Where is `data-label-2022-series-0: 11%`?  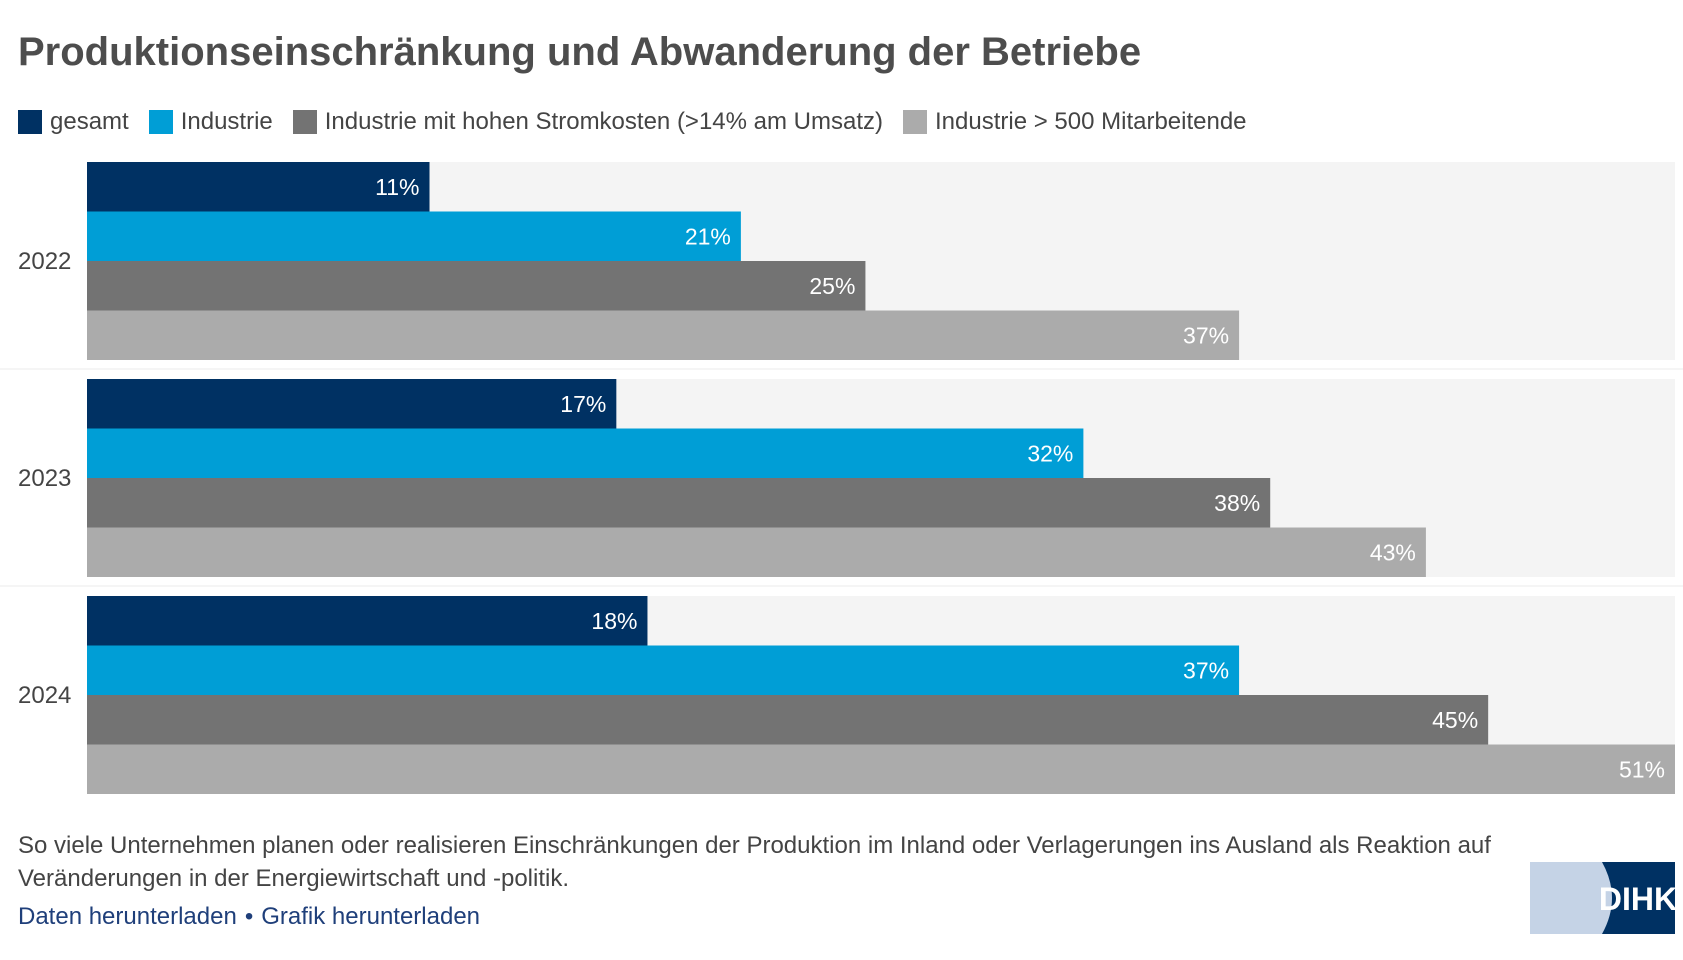 data-label-2022-series-0: 11% is located at coordinates (397, 187).